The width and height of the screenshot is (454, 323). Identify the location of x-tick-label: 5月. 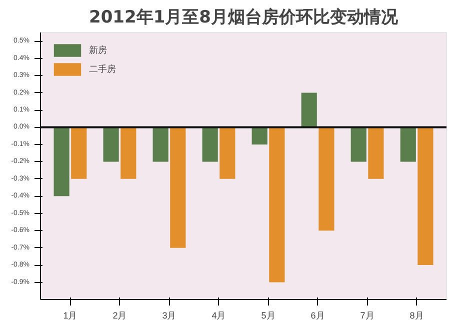
(268, 315).